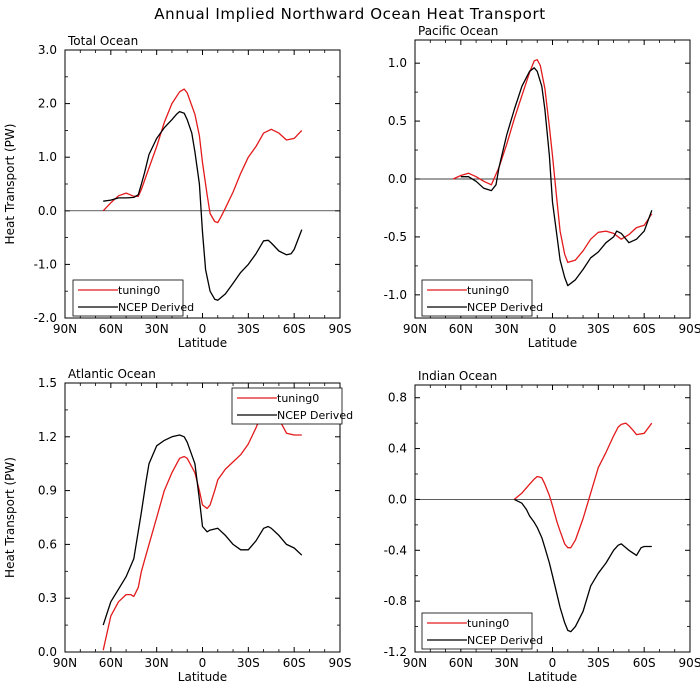 This screenshot has width=700, height=700. I want to click on y-tick-label: 0.8, so click(397, 398).